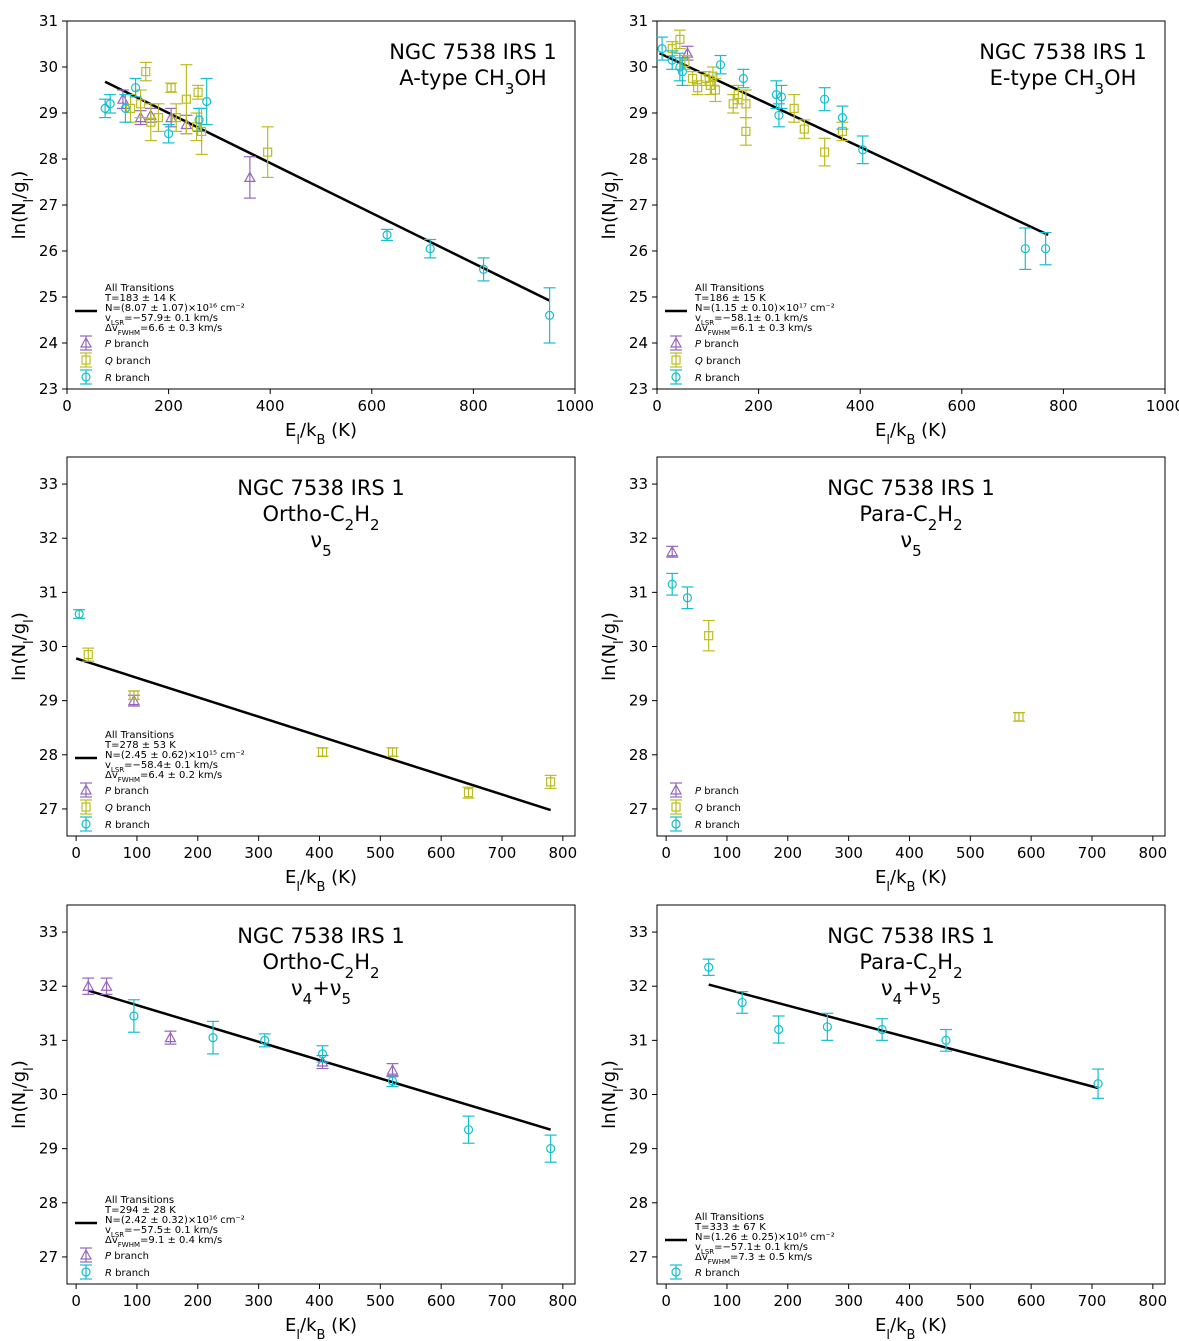  What do you see at coordinates (1162, 406) in the screenshot?
I see `x-tick-label: 1000` at bounding box center [1162, 406].